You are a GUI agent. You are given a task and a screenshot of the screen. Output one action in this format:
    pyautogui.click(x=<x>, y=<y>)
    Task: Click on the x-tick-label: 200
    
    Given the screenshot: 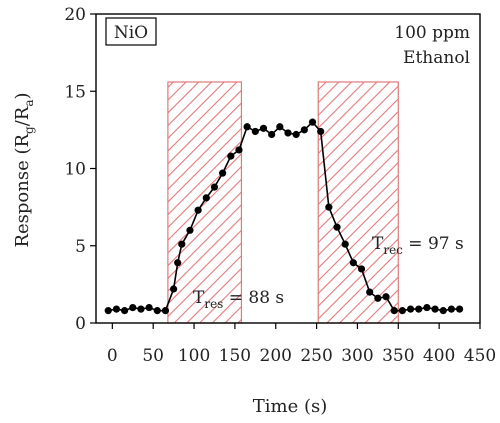 What is the action you would take?
    pyautogui.click(x=276, y=356)
    